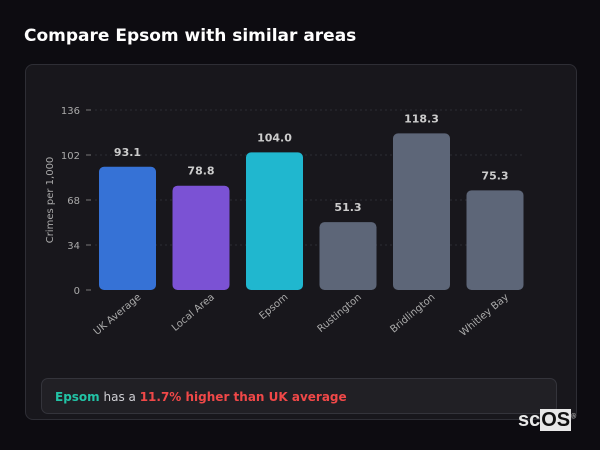  What do you see at coordinates (547, 420) in the screenshot?
I see `scos-logo: scOS®` at bounding box center [547, 420].